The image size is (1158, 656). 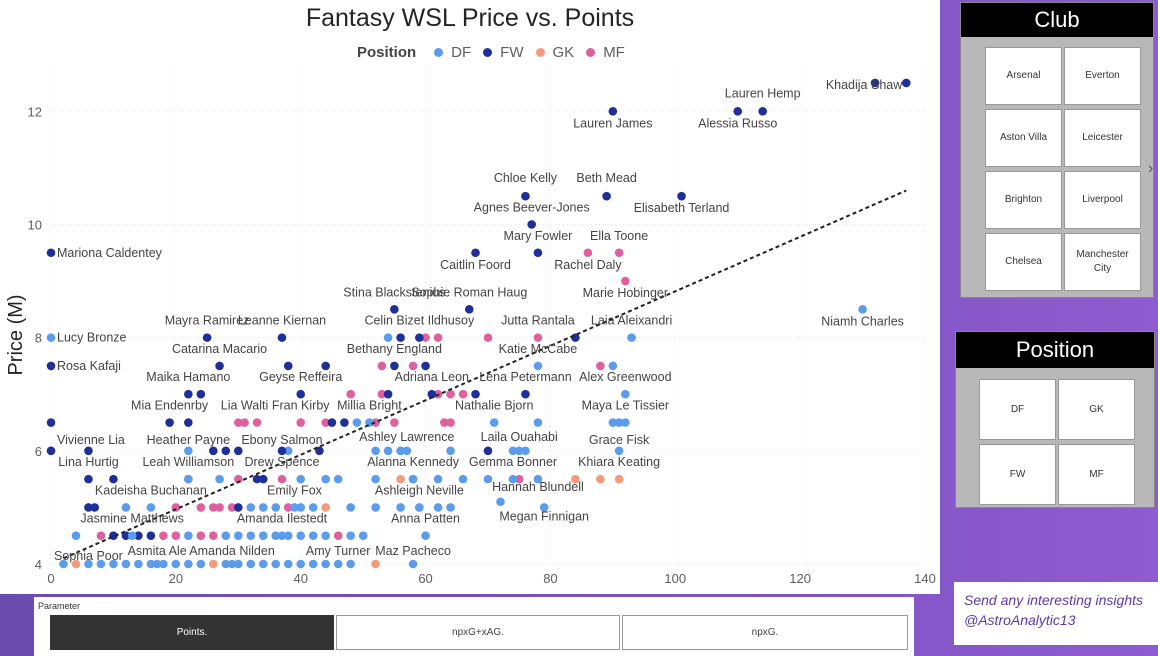 What do you see at coordinates (192, 632) in the screenshot?
I see `parameter-option-points: Points.` at bounding box center [192, 632].